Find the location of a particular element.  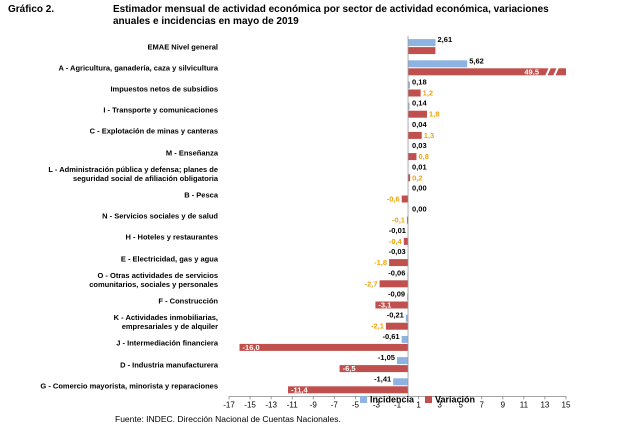

x-tick-label: -9 is located at coordinates (314, 405).